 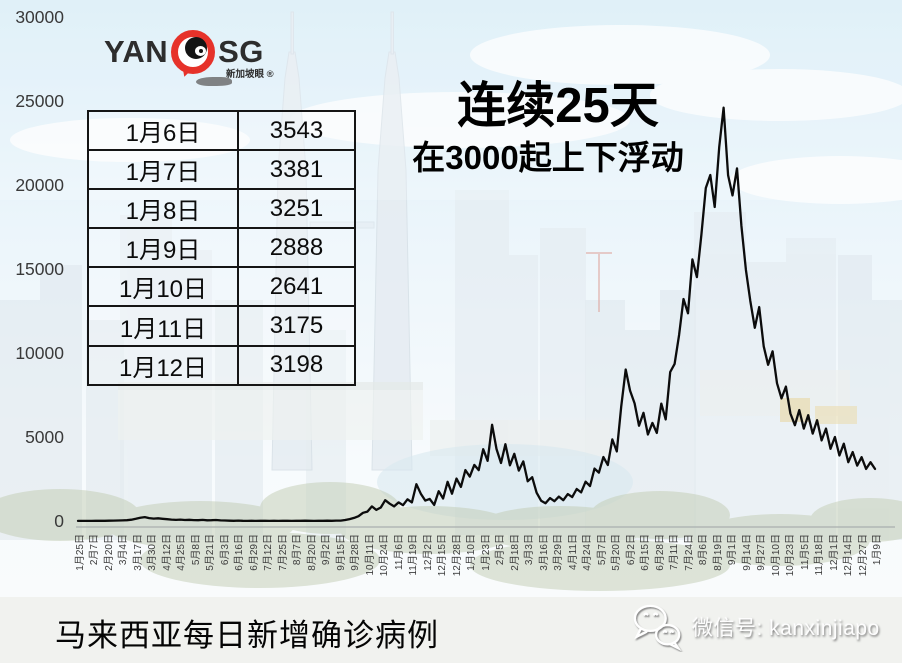 I want to click on table-value-cell: 3251, so click(x=296, y=208).